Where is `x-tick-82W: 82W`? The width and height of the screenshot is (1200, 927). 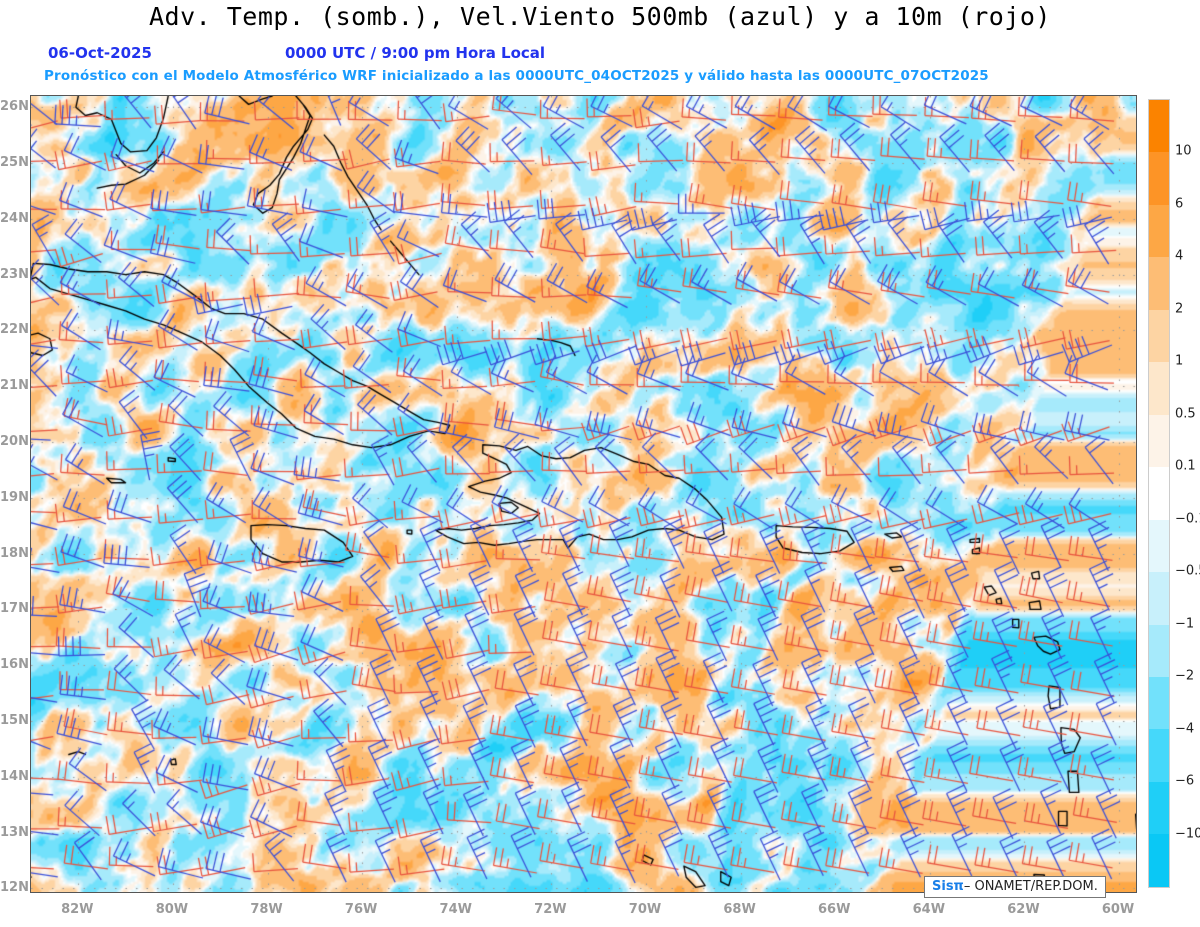
x-tick-82W: 82W is located at coordinates (77, 909).